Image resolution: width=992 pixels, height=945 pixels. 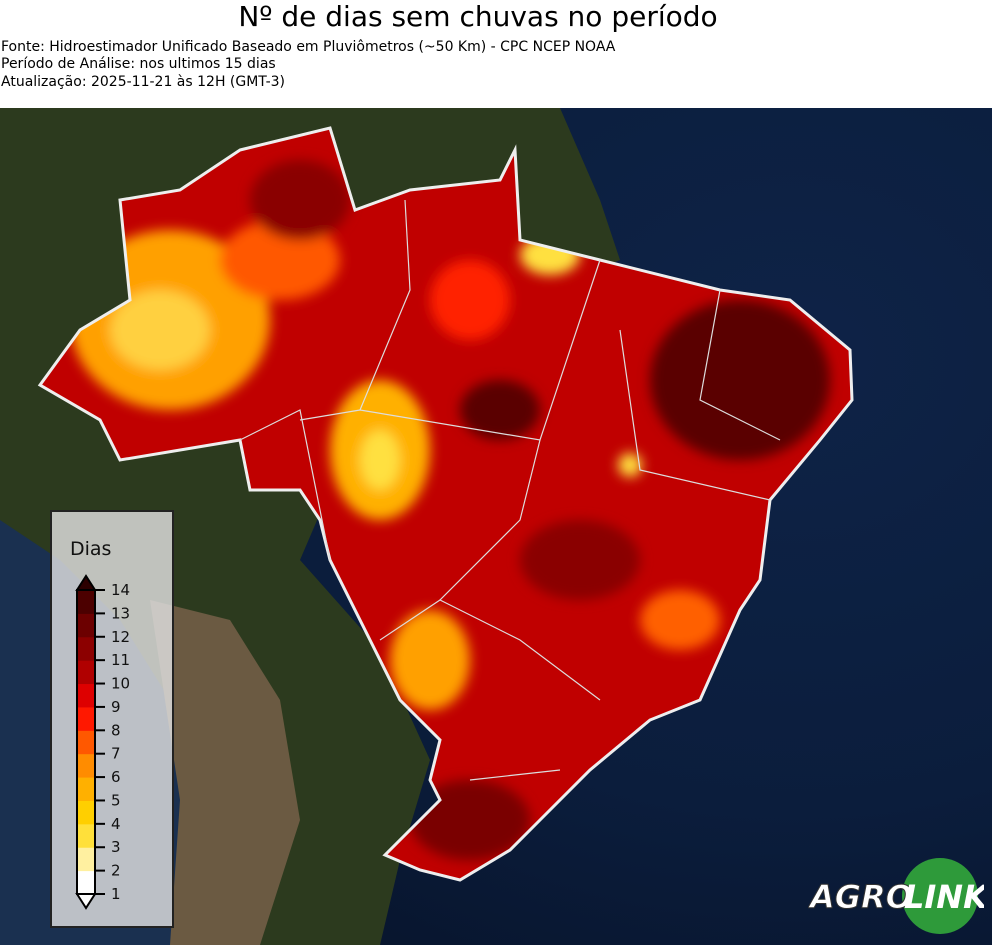 What do you see at coordinates (478, 16) in the screenshot?
I see `map-title: Nº de dias sem chuvas no período` at bounding box center [478, 16].